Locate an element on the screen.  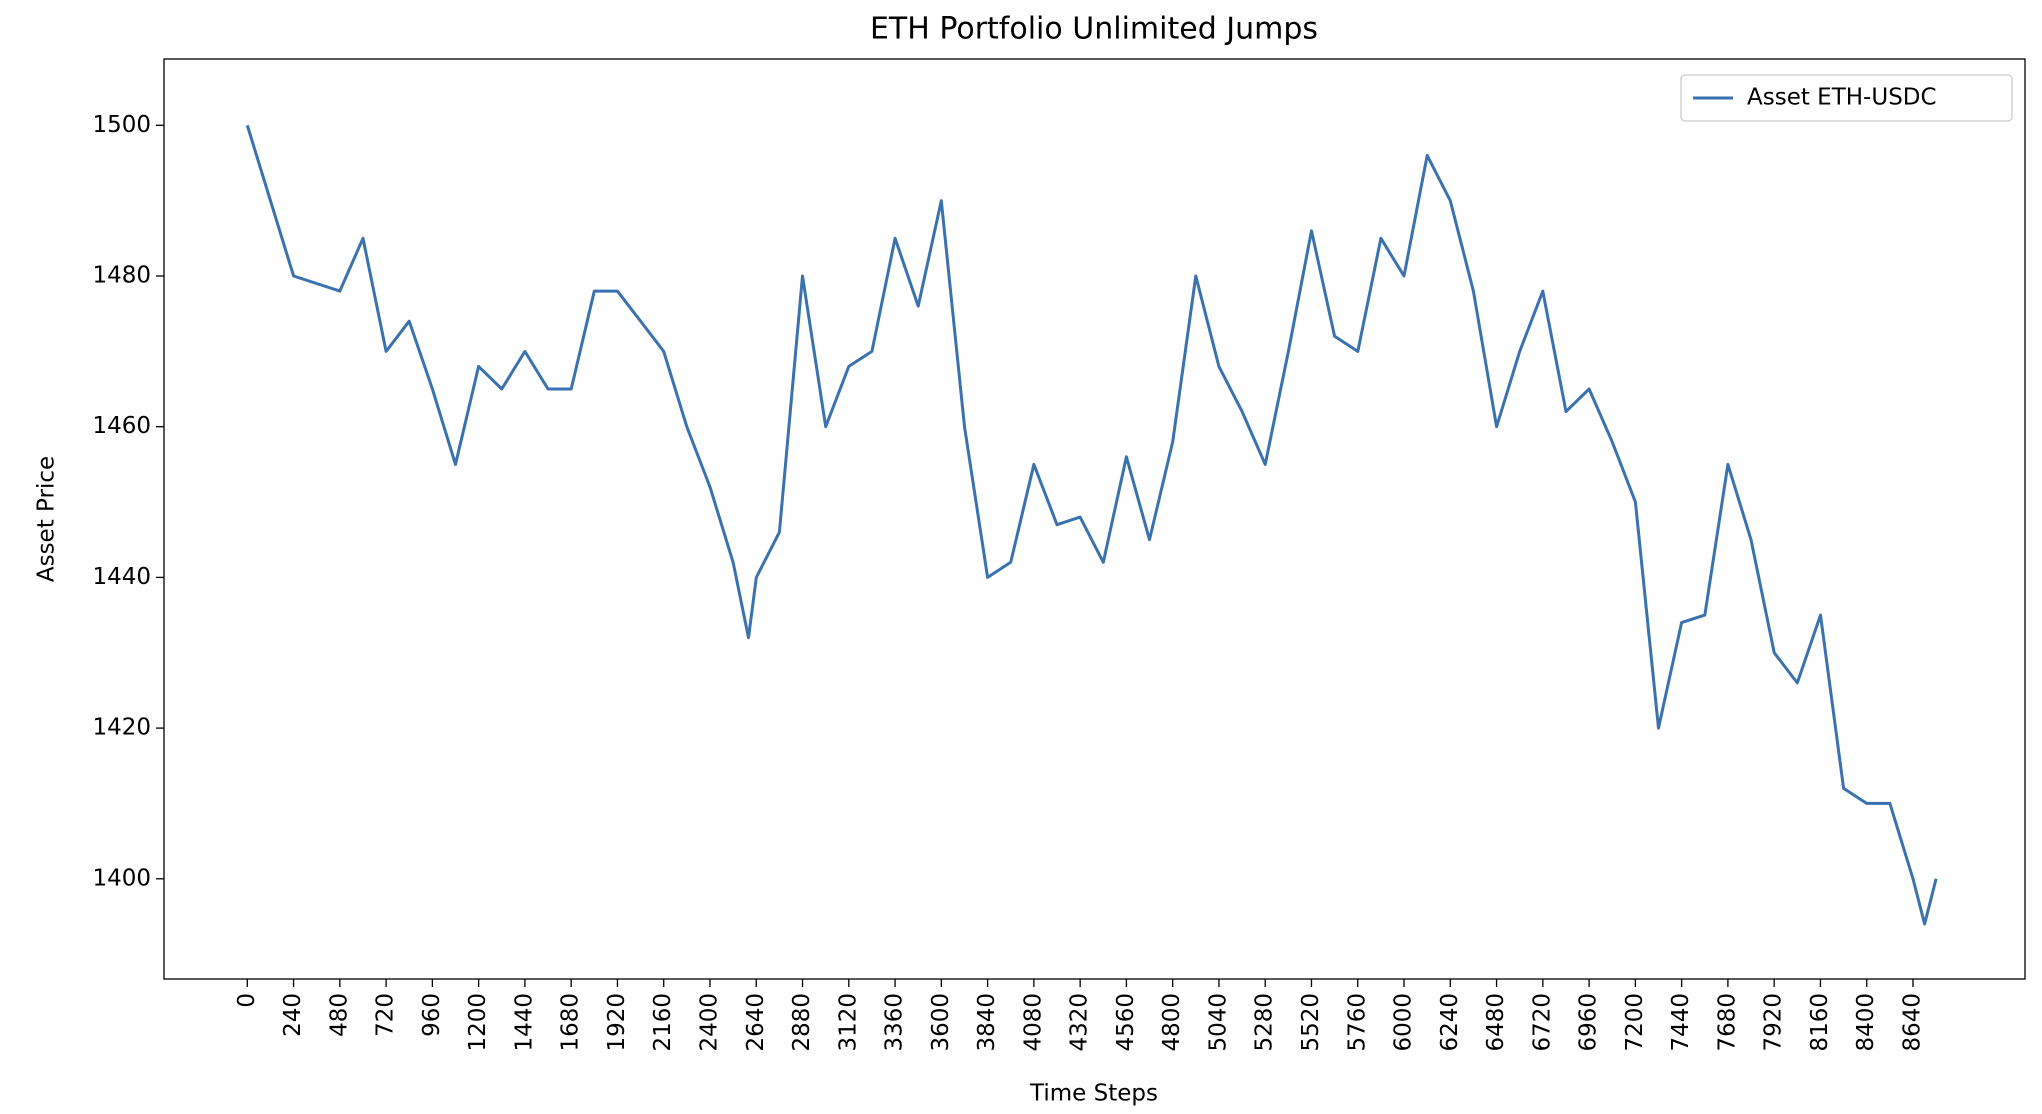
x-tick-label: 6480 is located at coordinates (1496, 1022).